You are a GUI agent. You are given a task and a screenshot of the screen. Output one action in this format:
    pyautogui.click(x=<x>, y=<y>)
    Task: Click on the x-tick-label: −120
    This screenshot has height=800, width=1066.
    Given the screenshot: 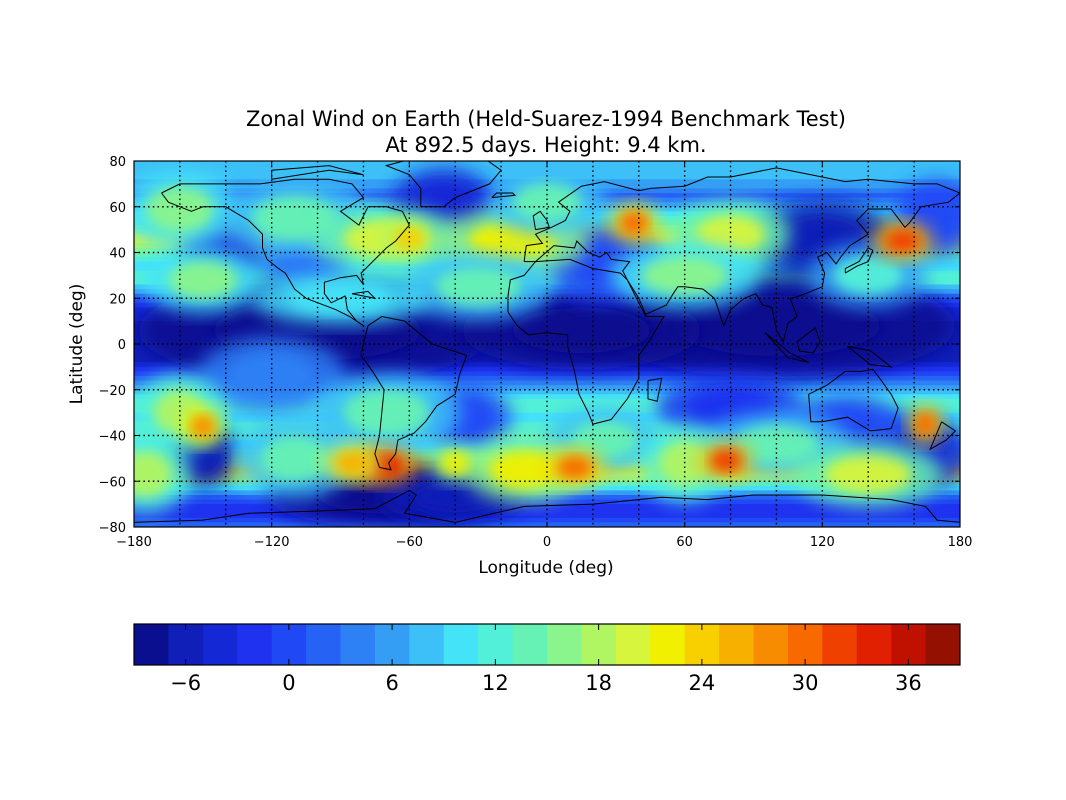 What is the action you would take?
    pyautogui.click(x=272, y=542)
    